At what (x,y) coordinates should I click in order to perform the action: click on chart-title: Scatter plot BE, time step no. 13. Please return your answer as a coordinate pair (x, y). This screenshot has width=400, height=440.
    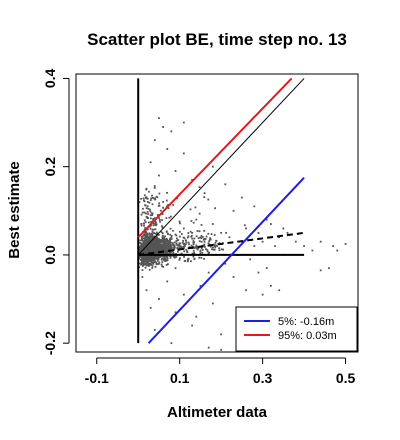
    Looking at the image, I should click on (217, 39).